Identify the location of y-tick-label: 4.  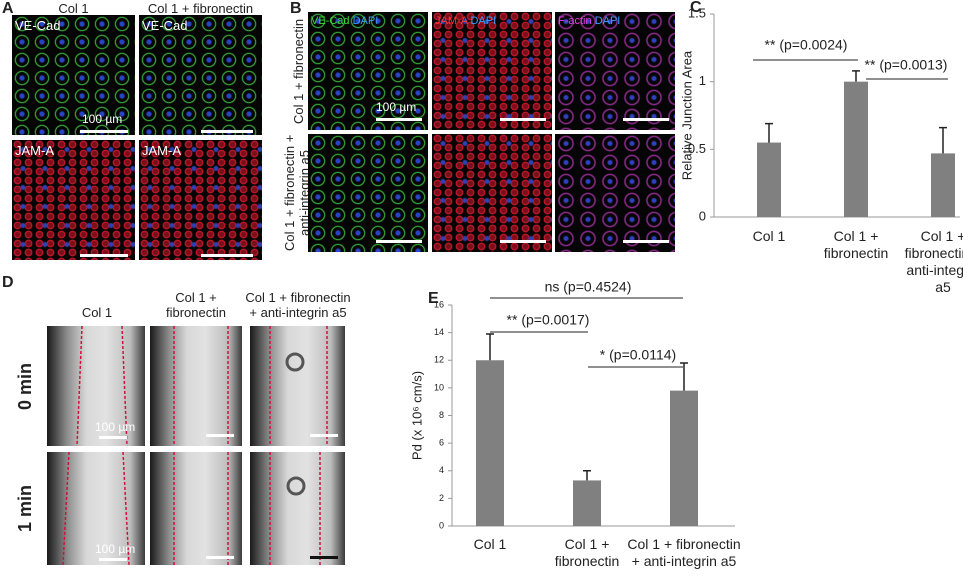
(441, 470).